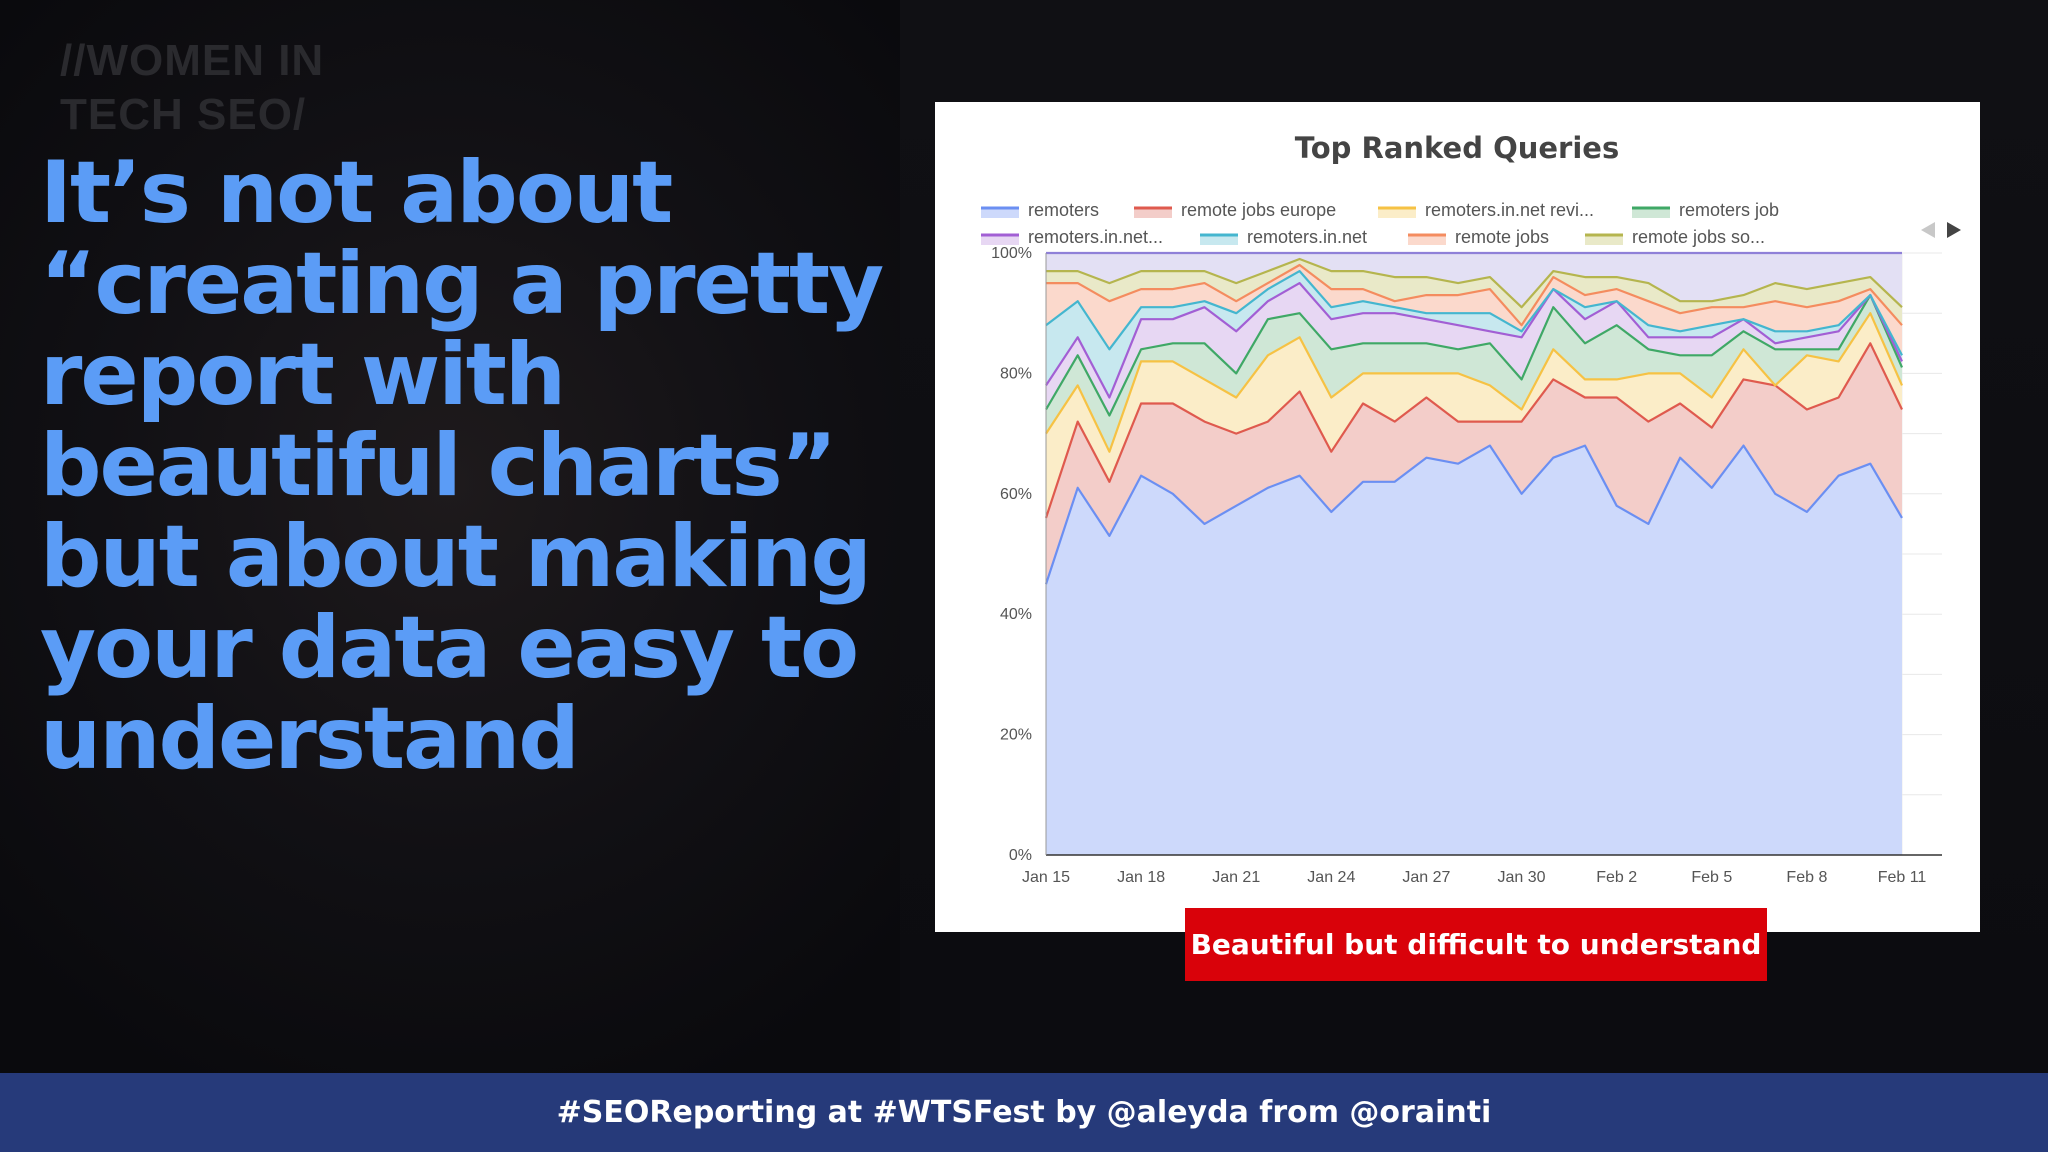 The height and width of the screenshot is (1152, 2048). Describe the element at coordinates (1928, 230) in the screenshot. I see `legend-prev-icon` at that location.